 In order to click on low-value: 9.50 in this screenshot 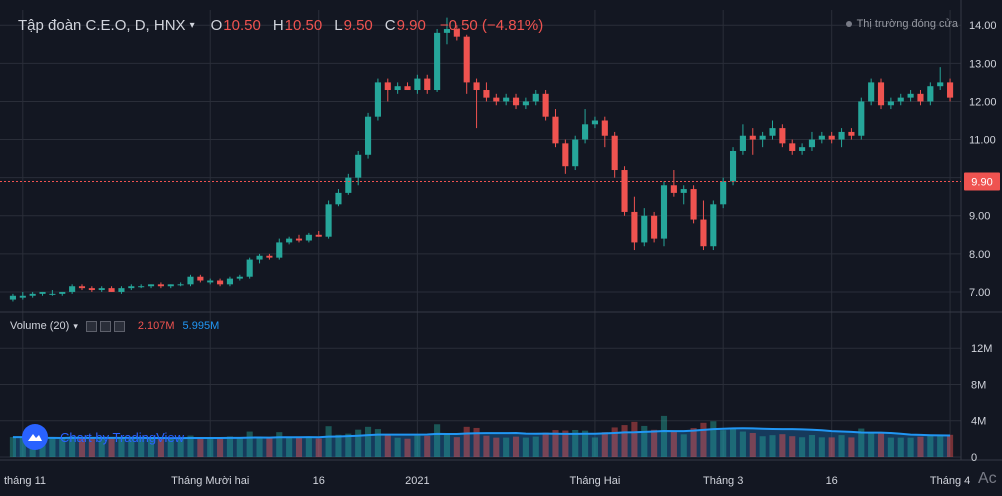, I will do `click(358, 25)`.